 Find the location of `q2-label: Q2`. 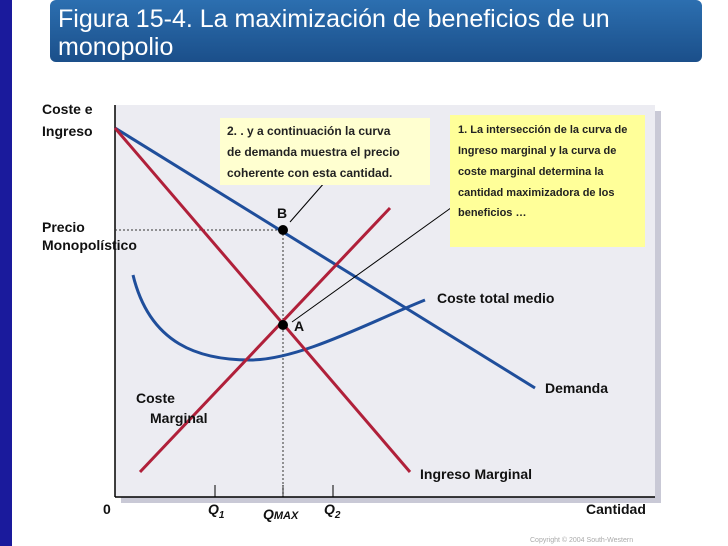

q2-label: Q2 is located at coordinates (332, 511).